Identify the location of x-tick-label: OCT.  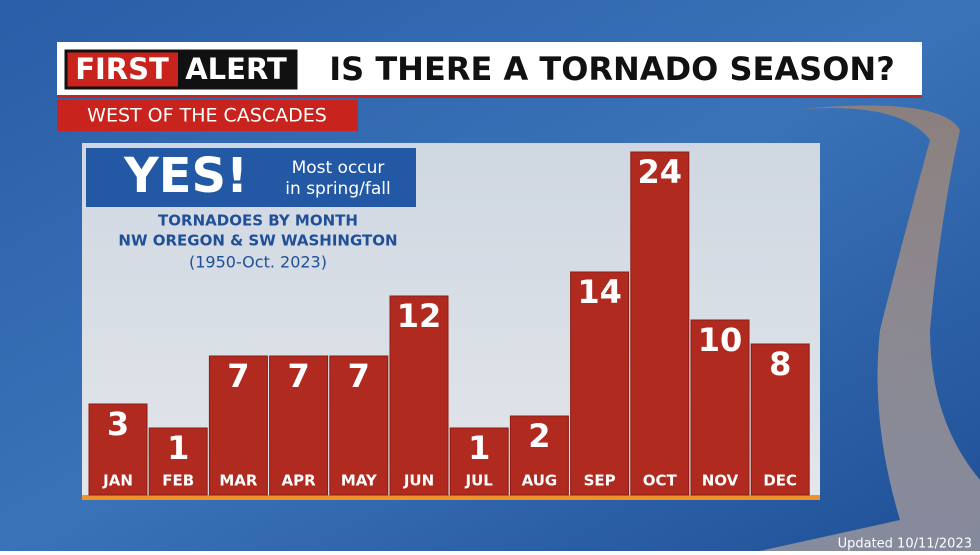
(660, 481).